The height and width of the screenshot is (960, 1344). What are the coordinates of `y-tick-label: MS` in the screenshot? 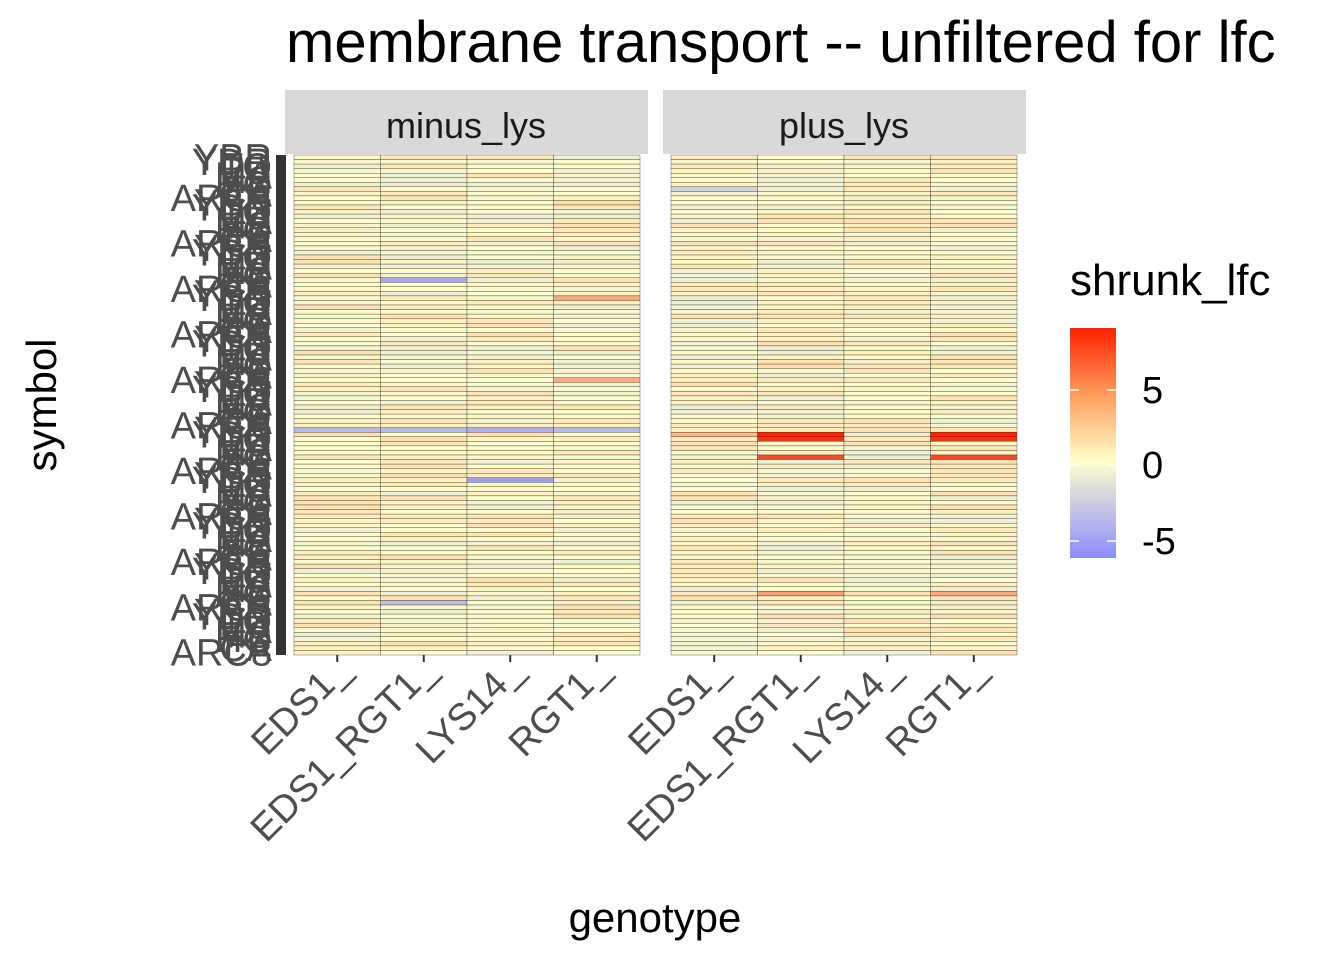 It's located at (243, 454).